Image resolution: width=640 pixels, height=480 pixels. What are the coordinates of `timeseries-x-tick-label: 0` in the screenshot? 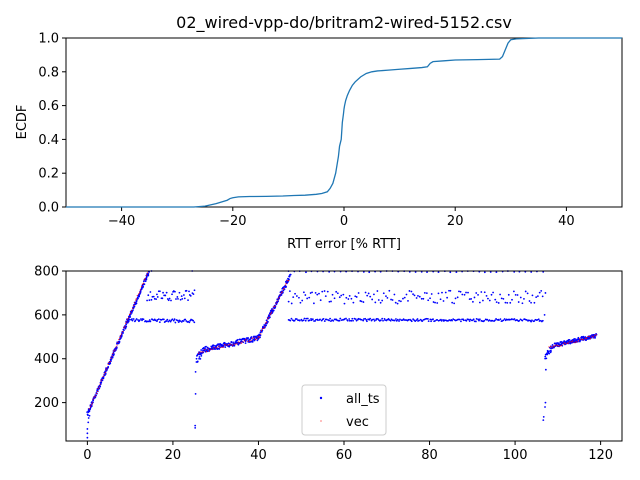 It's located at (87, 455).